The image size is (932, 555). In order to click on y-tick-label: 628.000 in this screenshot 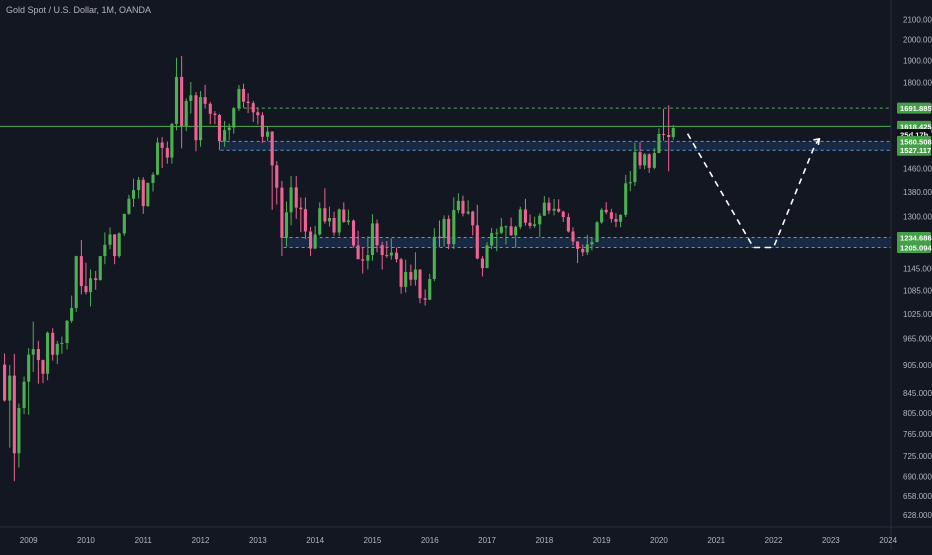, I will do `click(917, 515)`.